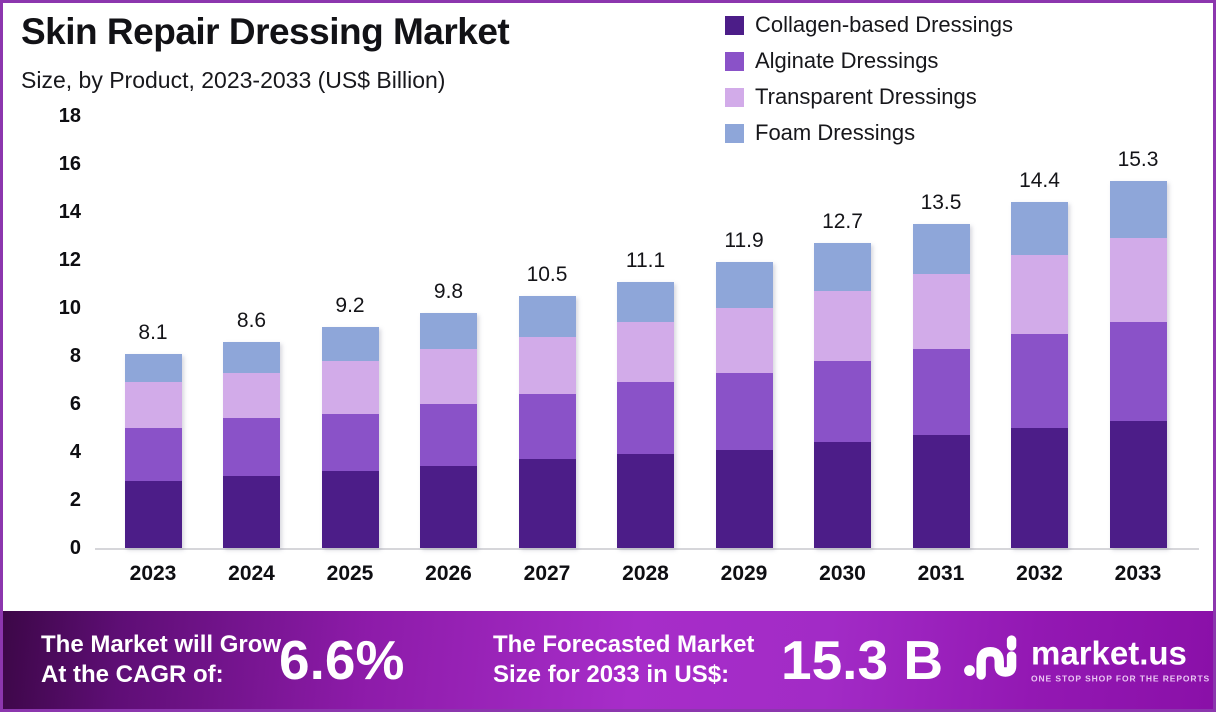 The image size is (1216, 712). I want to click on y-axis-tick-label: 6, so click(75, 404).